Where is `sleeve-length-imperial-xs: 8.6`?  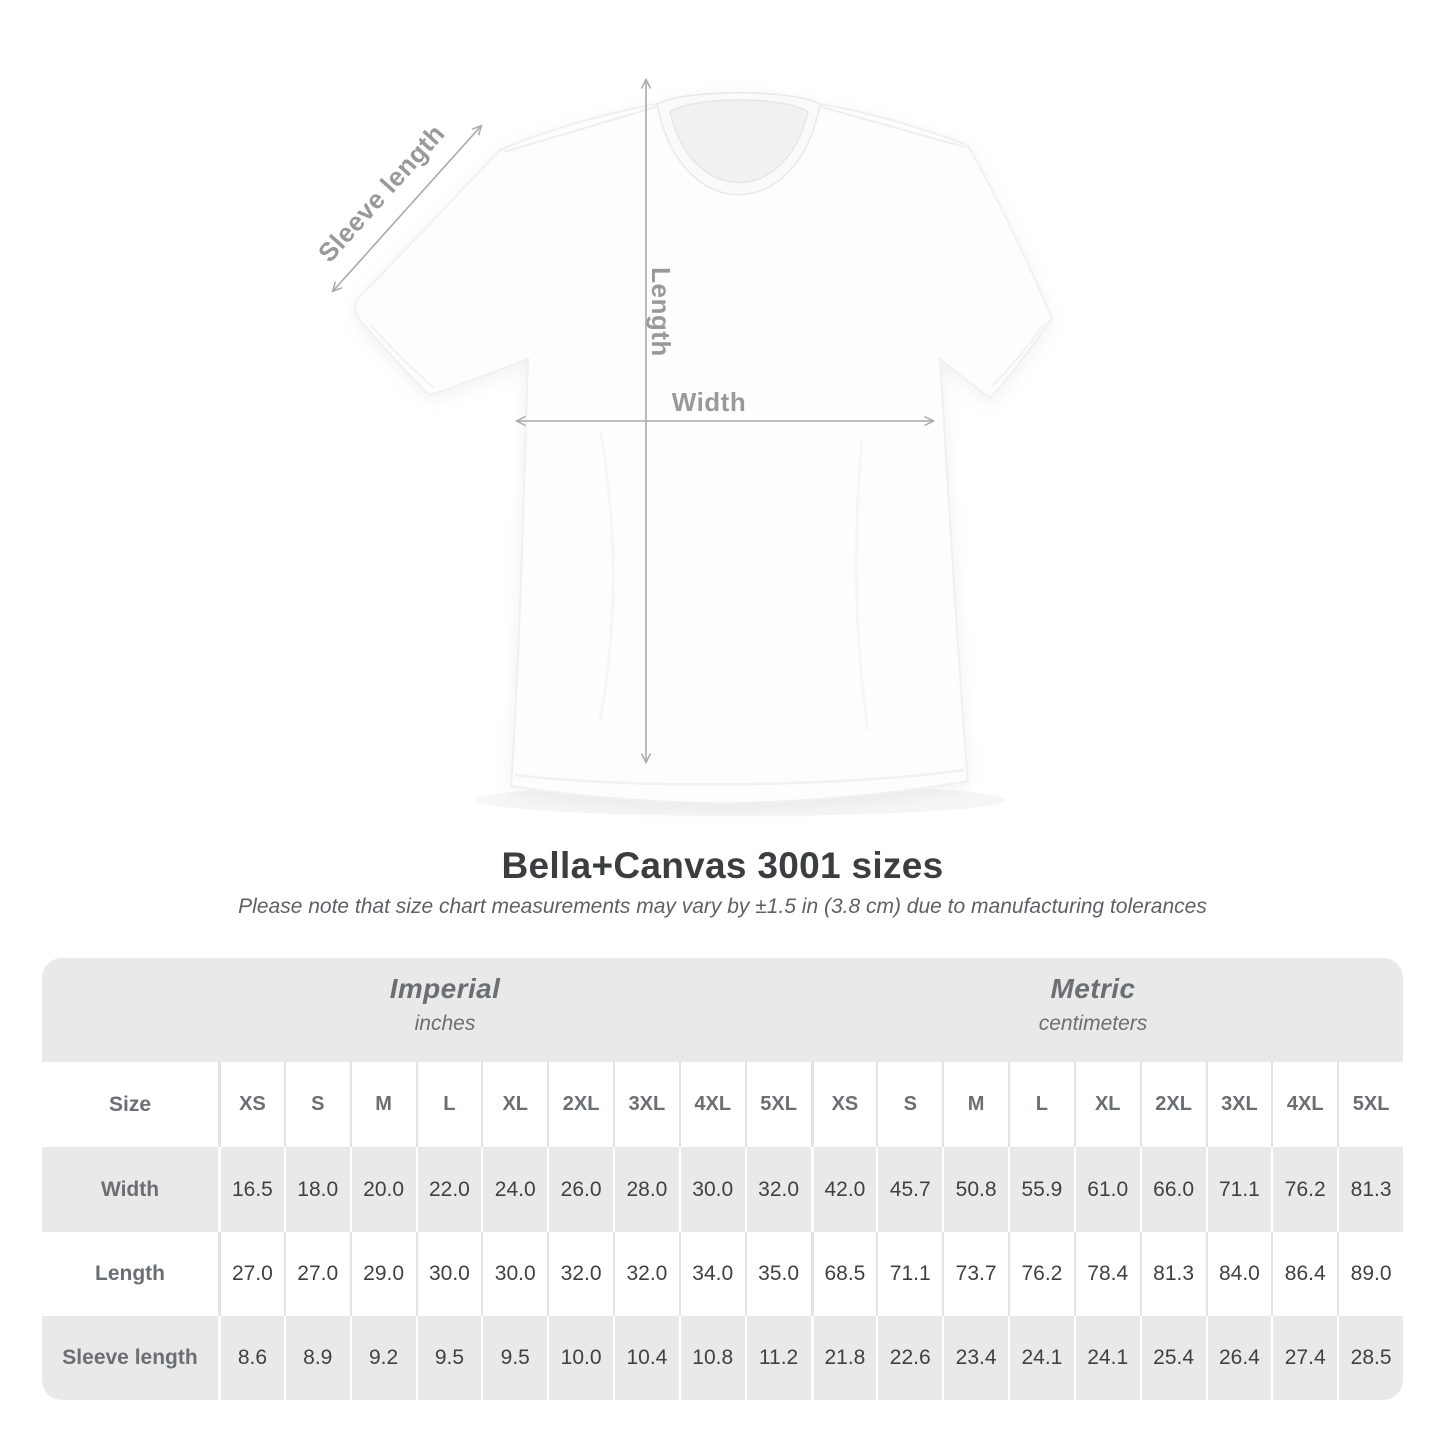
sleeve-length-imperial-xs: 8.6 is located at coordinates (251, 1358).